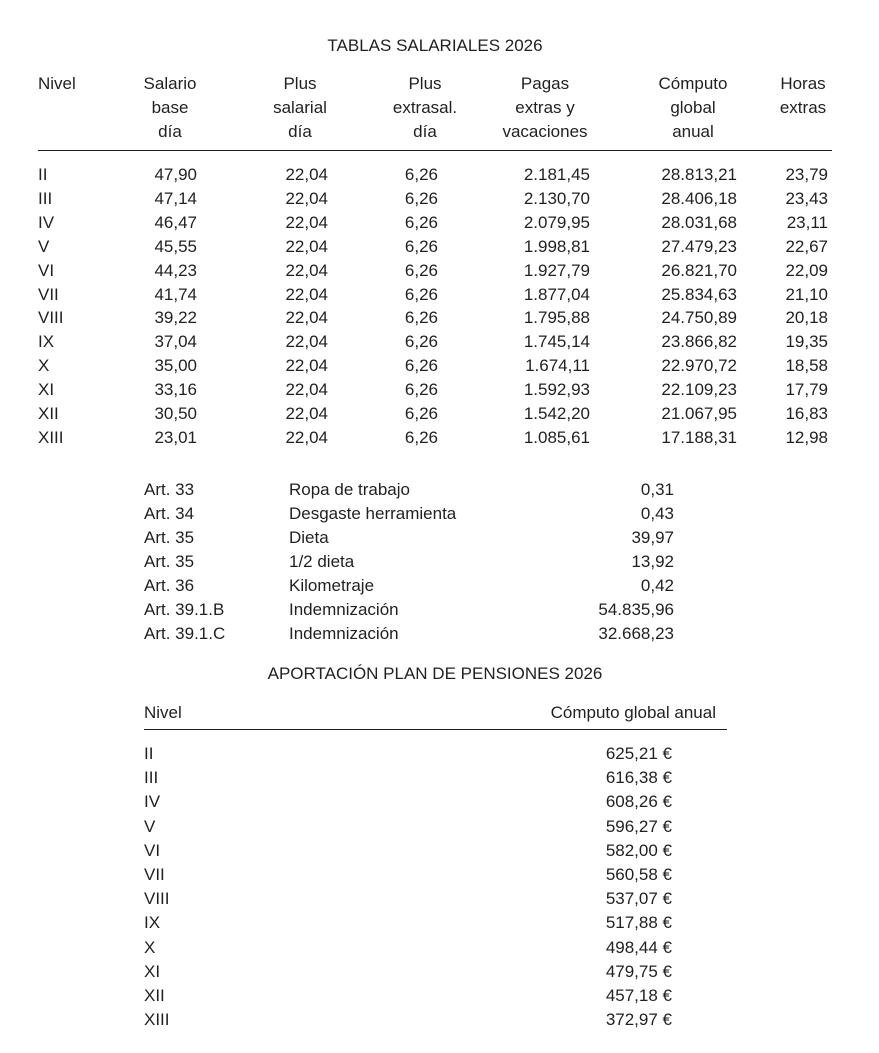 Image resolution: width=879 pixels, height=1053 pixels. What do you see at coordinates (46, 342) in the screenshot?
I see `salary-row-level: IX` at bounding box center [46, 342].